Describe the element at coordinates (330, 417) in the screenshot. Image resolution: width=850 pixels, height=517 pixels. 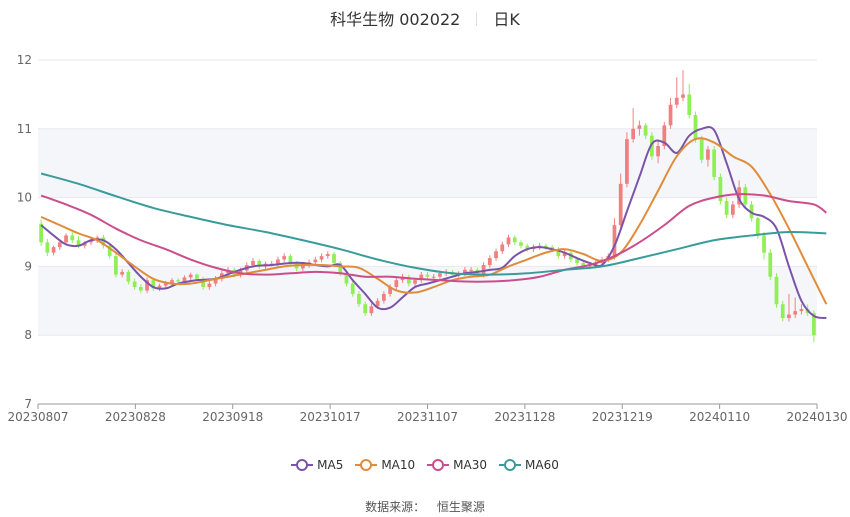
I see `x-tick-label: 20231017` at that location.